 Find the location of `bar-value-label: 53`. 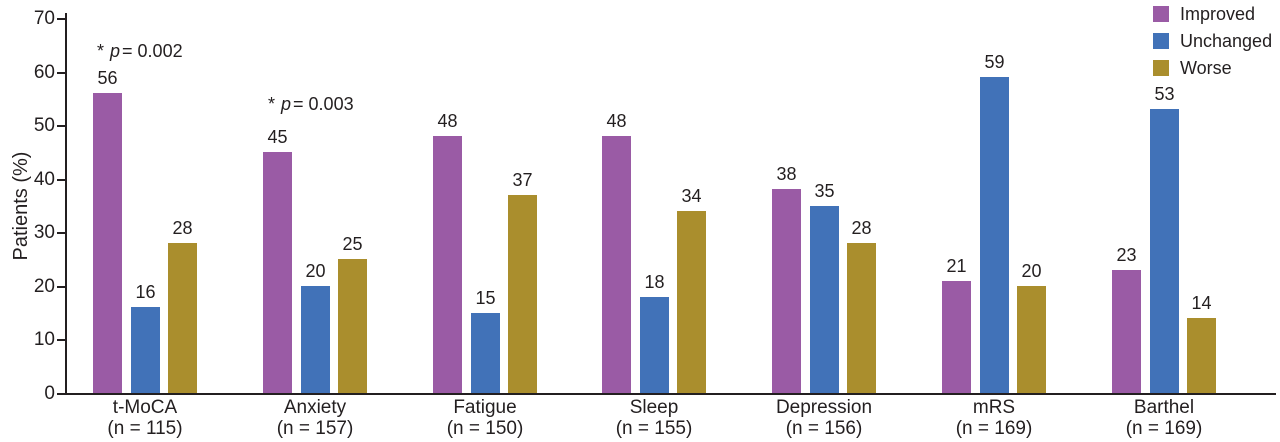

bar-value-label: 53 is located at coordinates (1164, 94).